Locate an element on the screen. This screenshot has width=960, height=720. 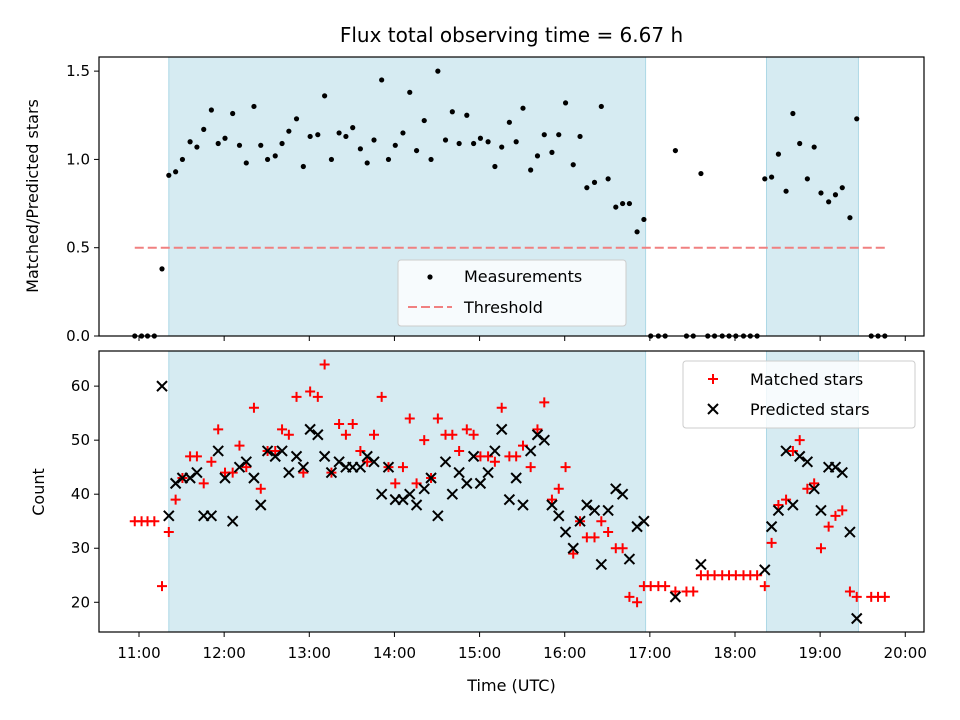
y-tick-label: 30 is located at coordinates (80, 548).